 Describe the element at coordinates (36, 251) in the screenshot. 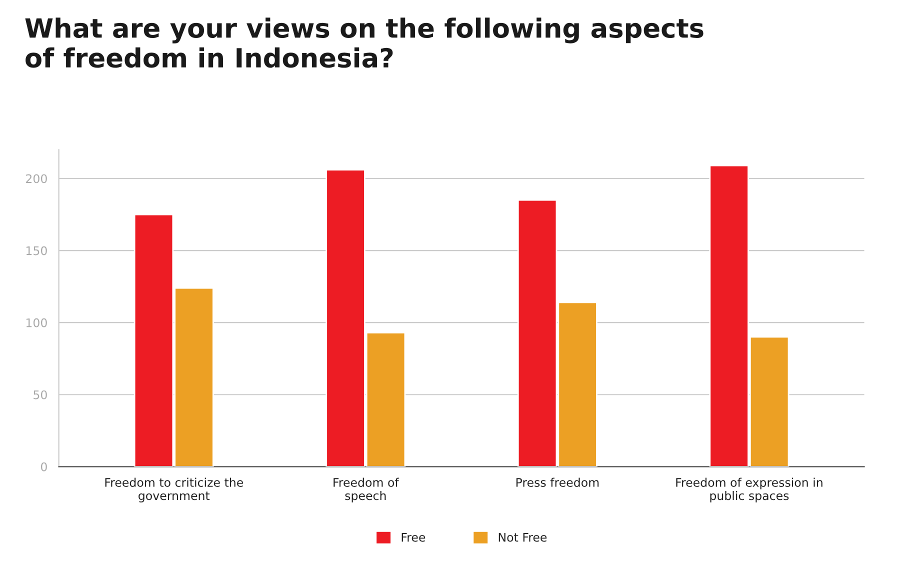

I see `y-tick-label: 150` at that location.